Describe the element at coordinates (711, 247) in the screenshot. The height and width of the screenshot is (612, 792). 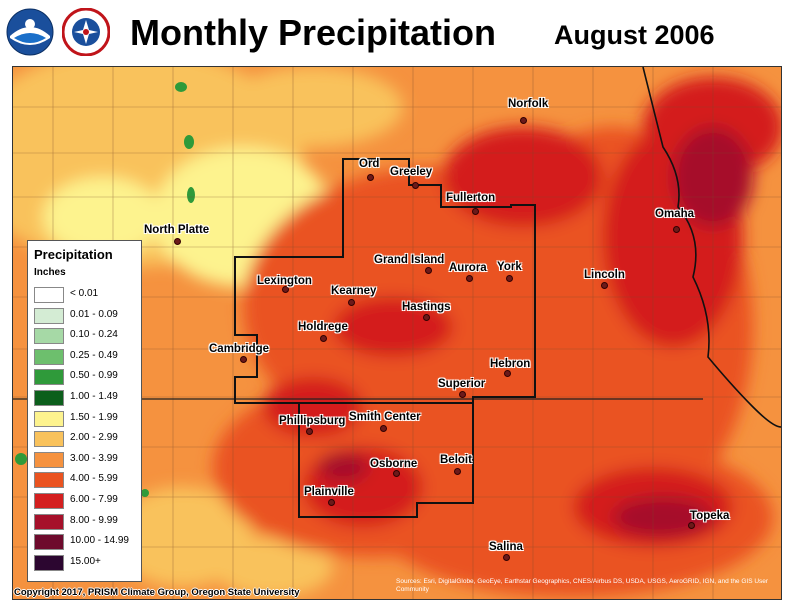
I see `missouri-river-border` at that location.